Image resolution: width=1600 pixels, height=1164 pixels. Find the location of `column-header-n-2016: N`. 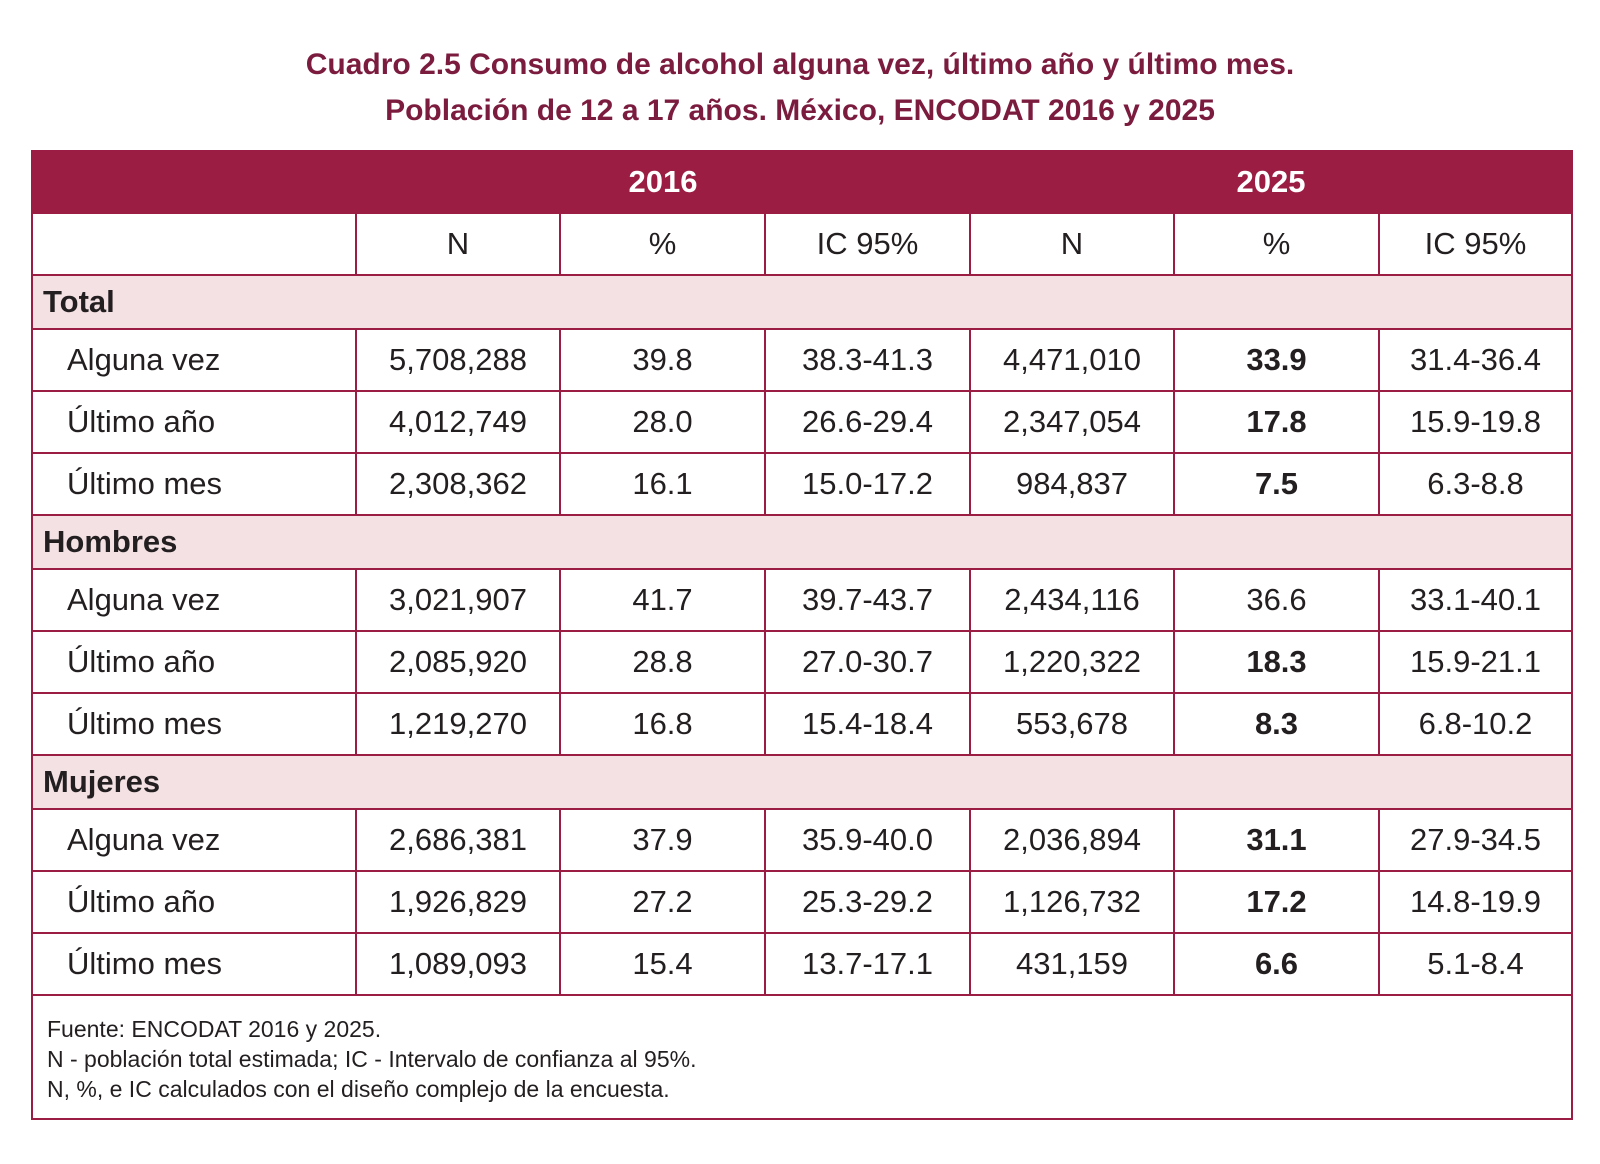

column-header-n-2016: N is located at coordinates (458, 244).